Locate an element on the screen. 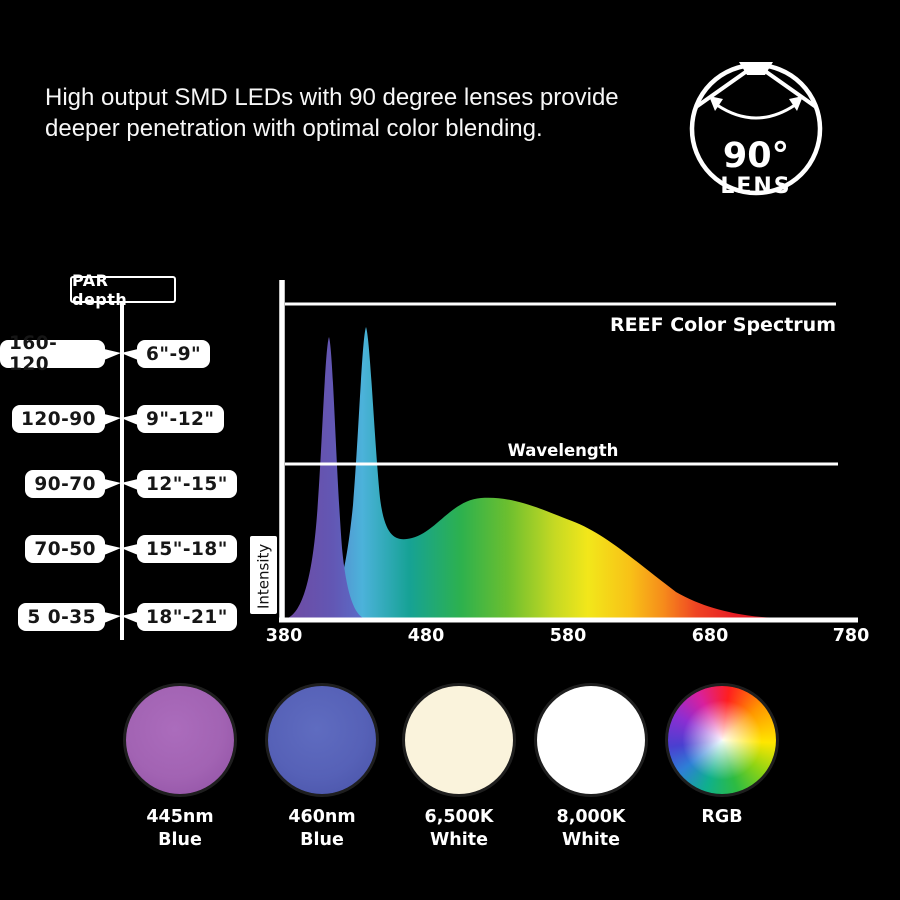 Image resolution: width=900 pixels, height=900 pixels. arrowhead-right-icon is located at coordinates (796, 103).